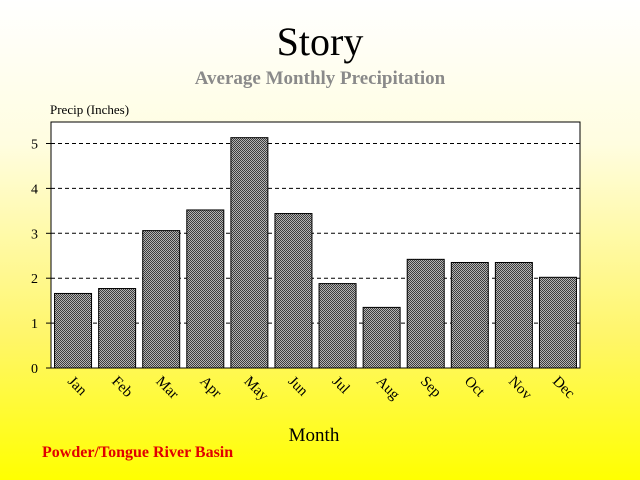 This screenshot has width=640, height=480. Describe the element at coordinates (293, 291) in the screenshot. I see `bar-jun` at that location.